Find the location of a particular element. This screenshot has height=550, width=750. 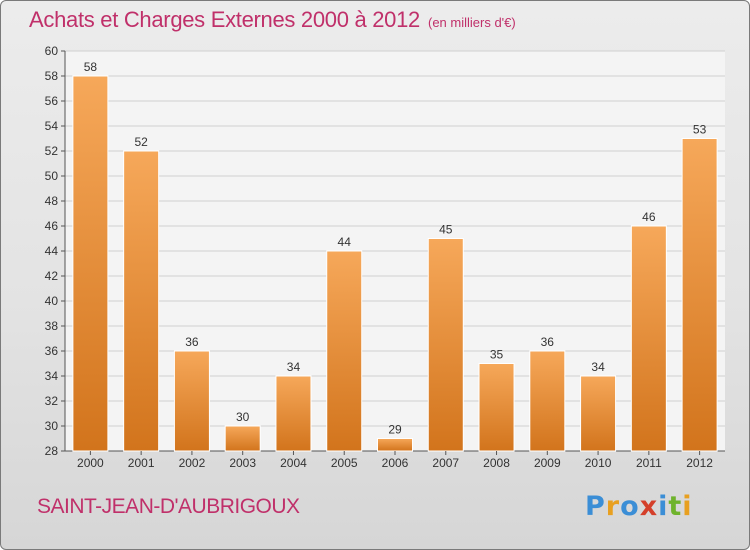

x-tick-label: 2006 is located at coordinates (395, 463).